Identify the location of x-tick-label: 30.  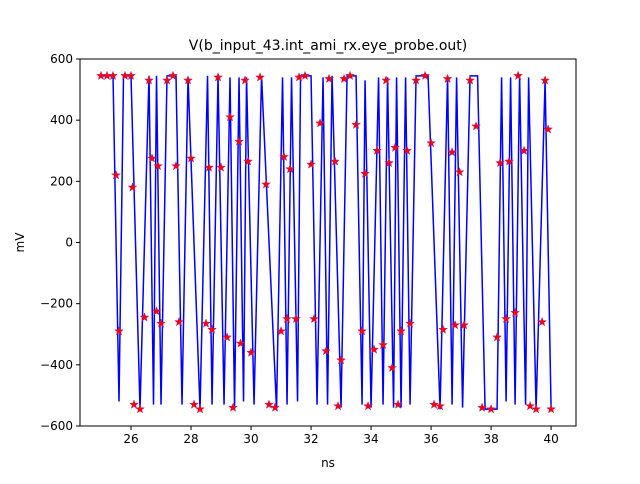
(250, 439).